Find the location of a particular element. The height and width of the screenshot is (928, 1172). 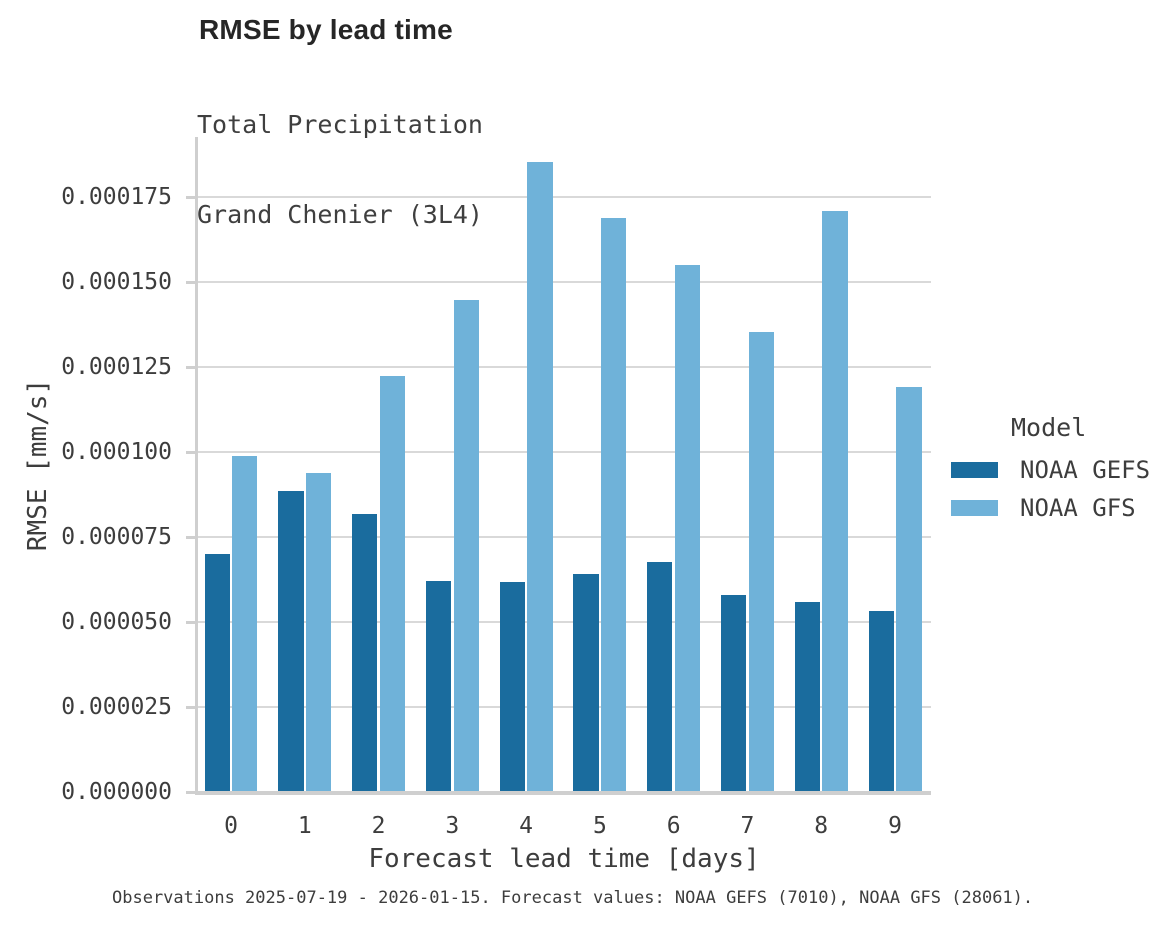

x-tick-label: 4 is located at coordinates (526, 826).